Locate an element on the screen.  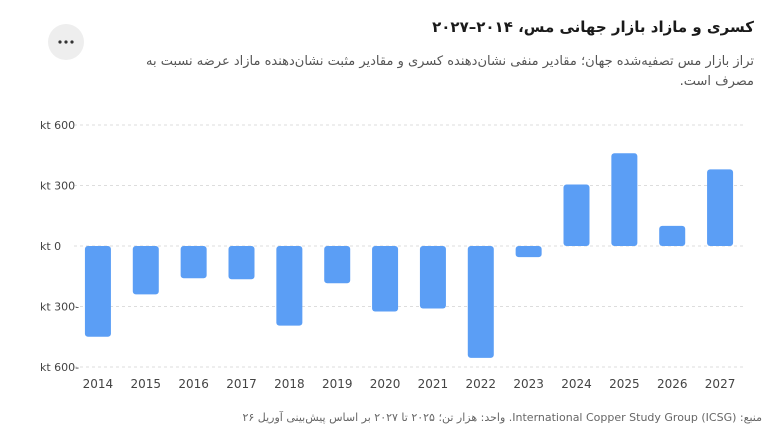
x-tick-label: 2024 is located at coordinates (576, 384).